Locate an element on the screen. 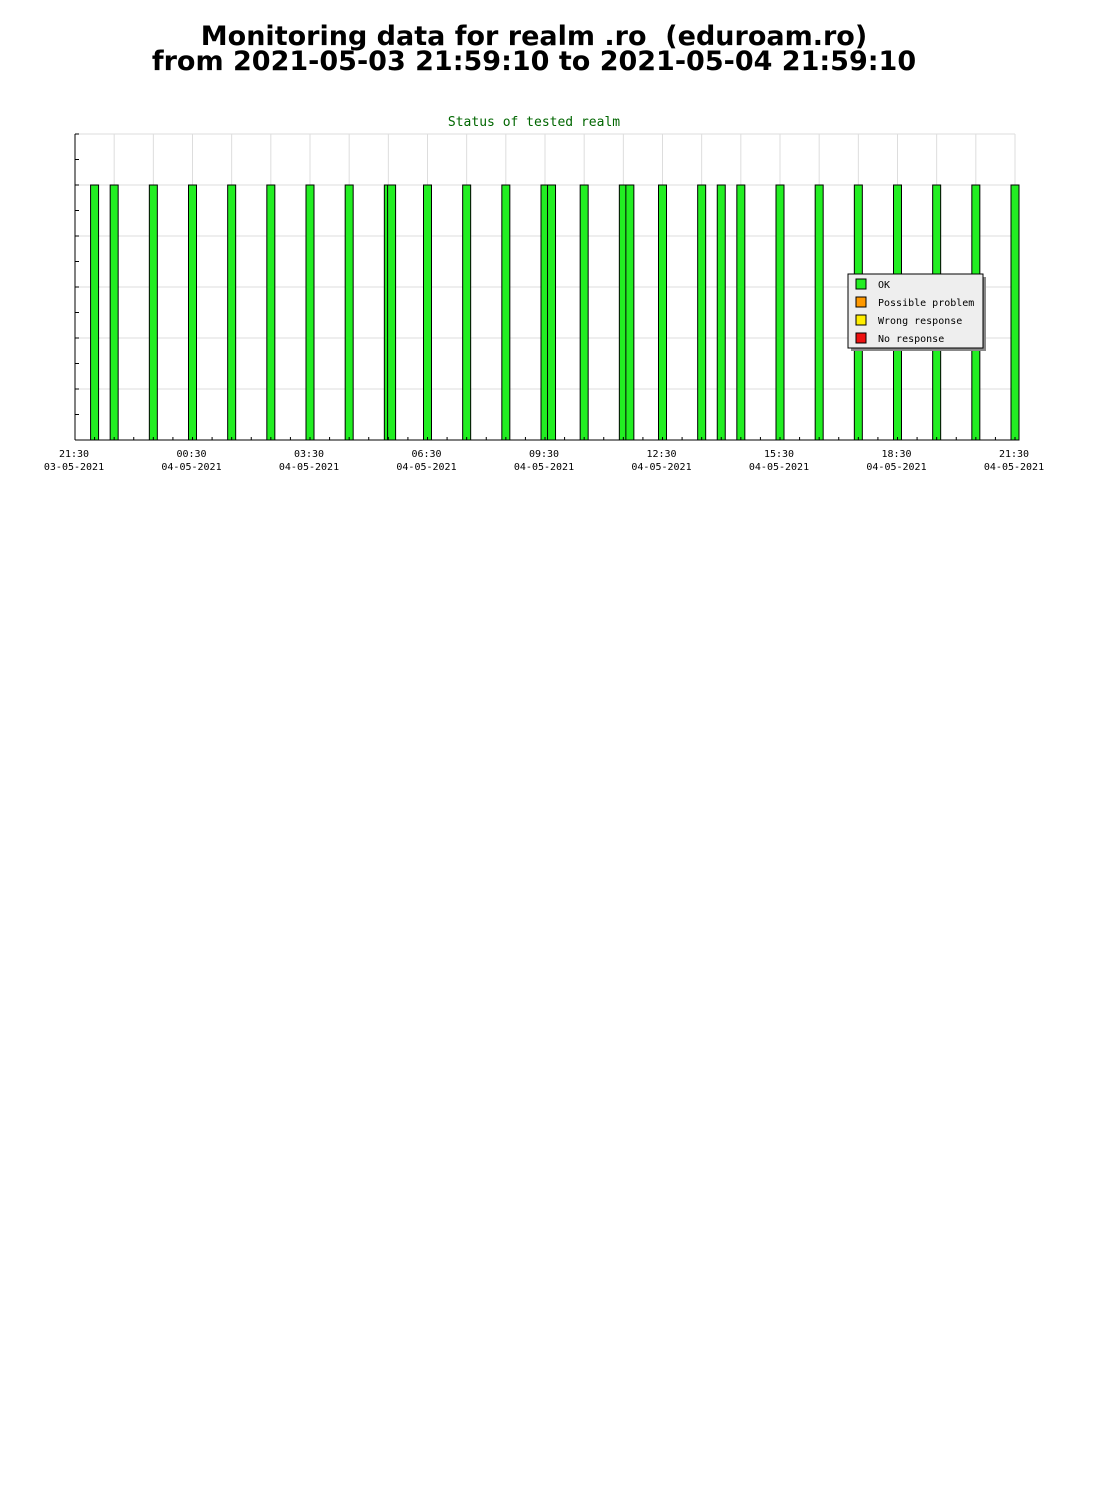  x-tick-time: 18:30 is located at coordinates (896, 454).